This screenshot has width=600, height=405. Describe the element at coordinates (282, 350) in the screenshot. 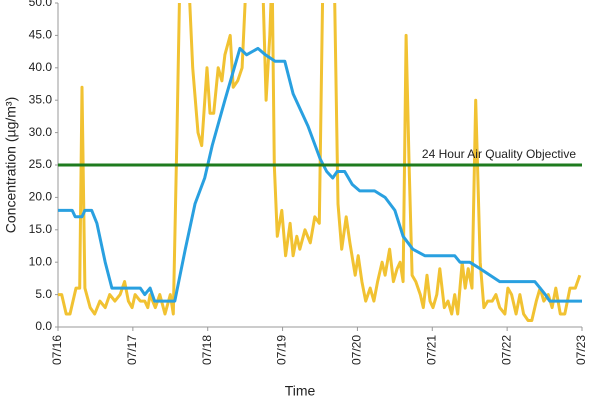

I see `x-tick-label: 07/19` at that location.